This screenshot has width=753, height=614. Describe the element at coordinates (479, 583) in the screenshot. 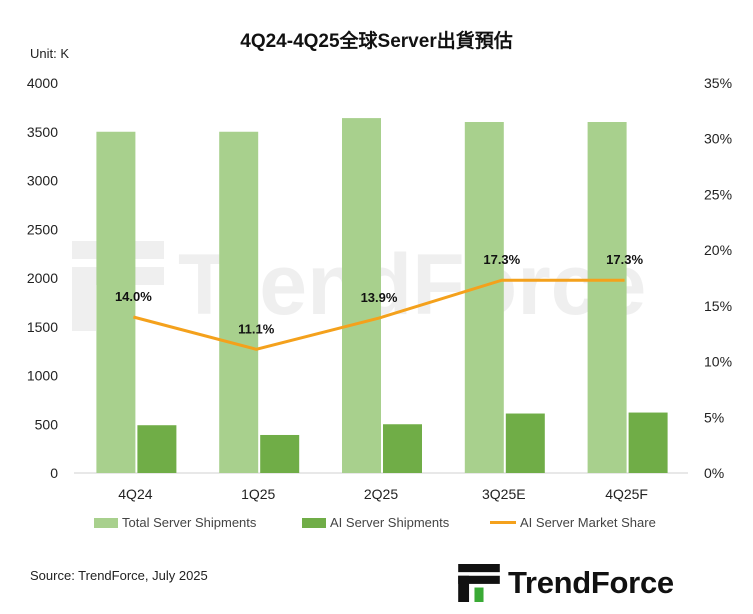

I see `trendforce-logo-icon` at that location.